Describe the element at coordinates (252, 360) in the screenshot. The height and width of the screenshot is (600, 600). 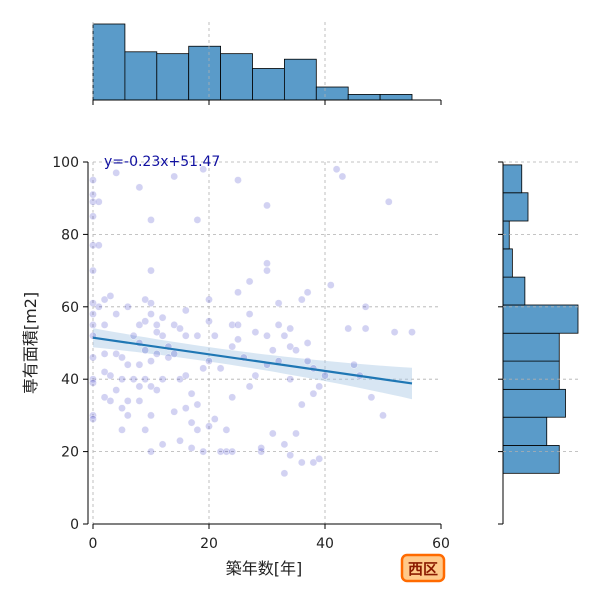
I see `regression-line` at that location.